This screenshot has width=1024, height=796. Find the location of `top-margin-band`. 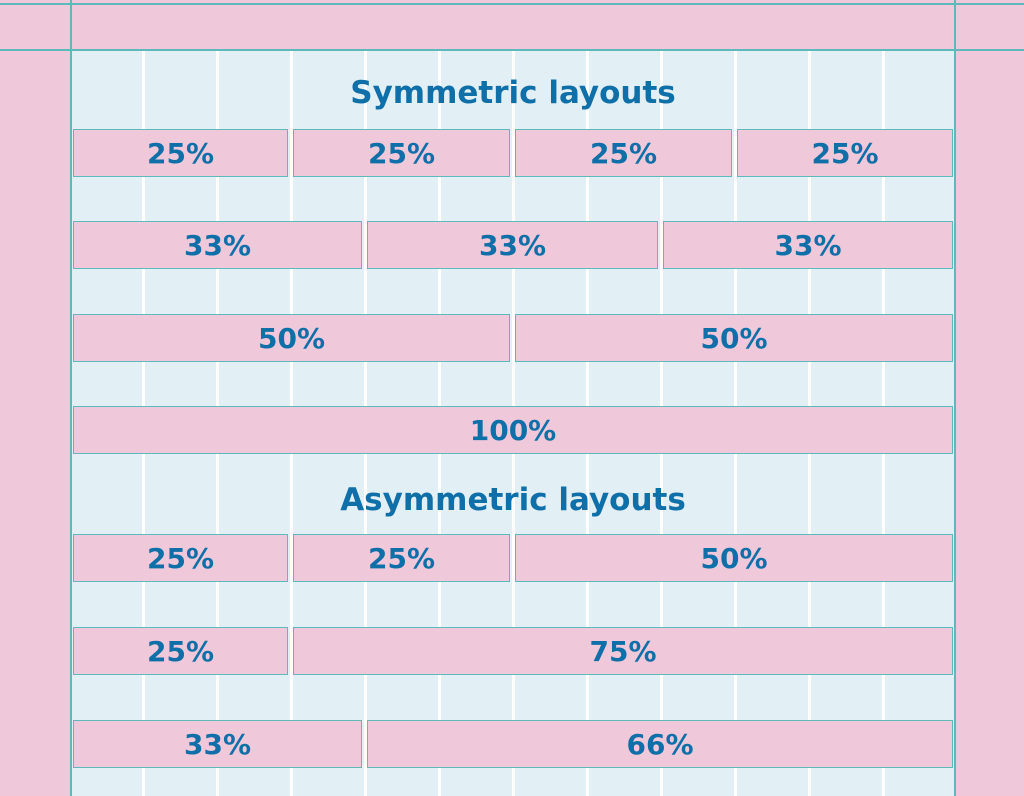

top-margin-band is located at coordinates (512, 25).